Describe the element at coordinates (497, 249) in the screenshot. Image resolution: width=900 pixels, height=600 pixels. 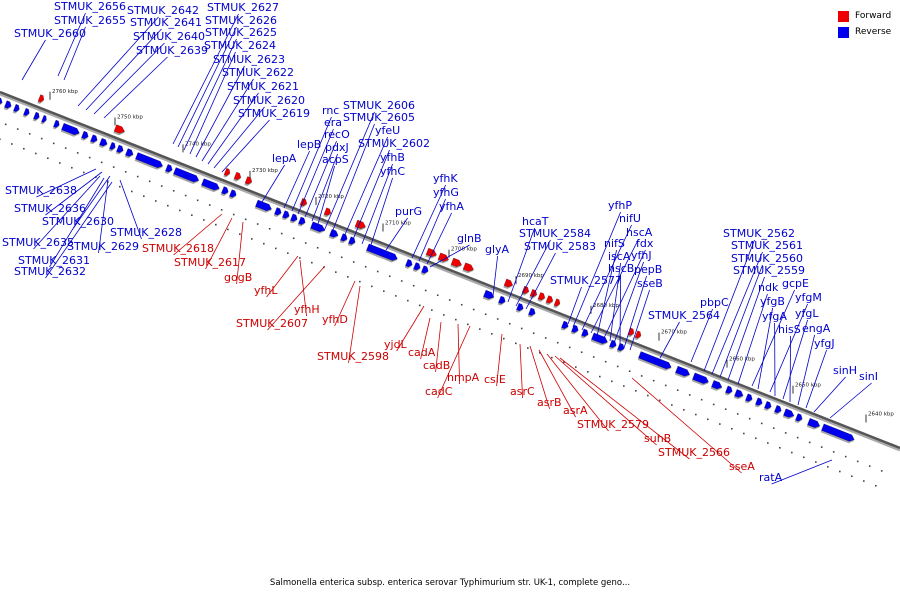
I see `reverse-label-text: glyA` at that location.